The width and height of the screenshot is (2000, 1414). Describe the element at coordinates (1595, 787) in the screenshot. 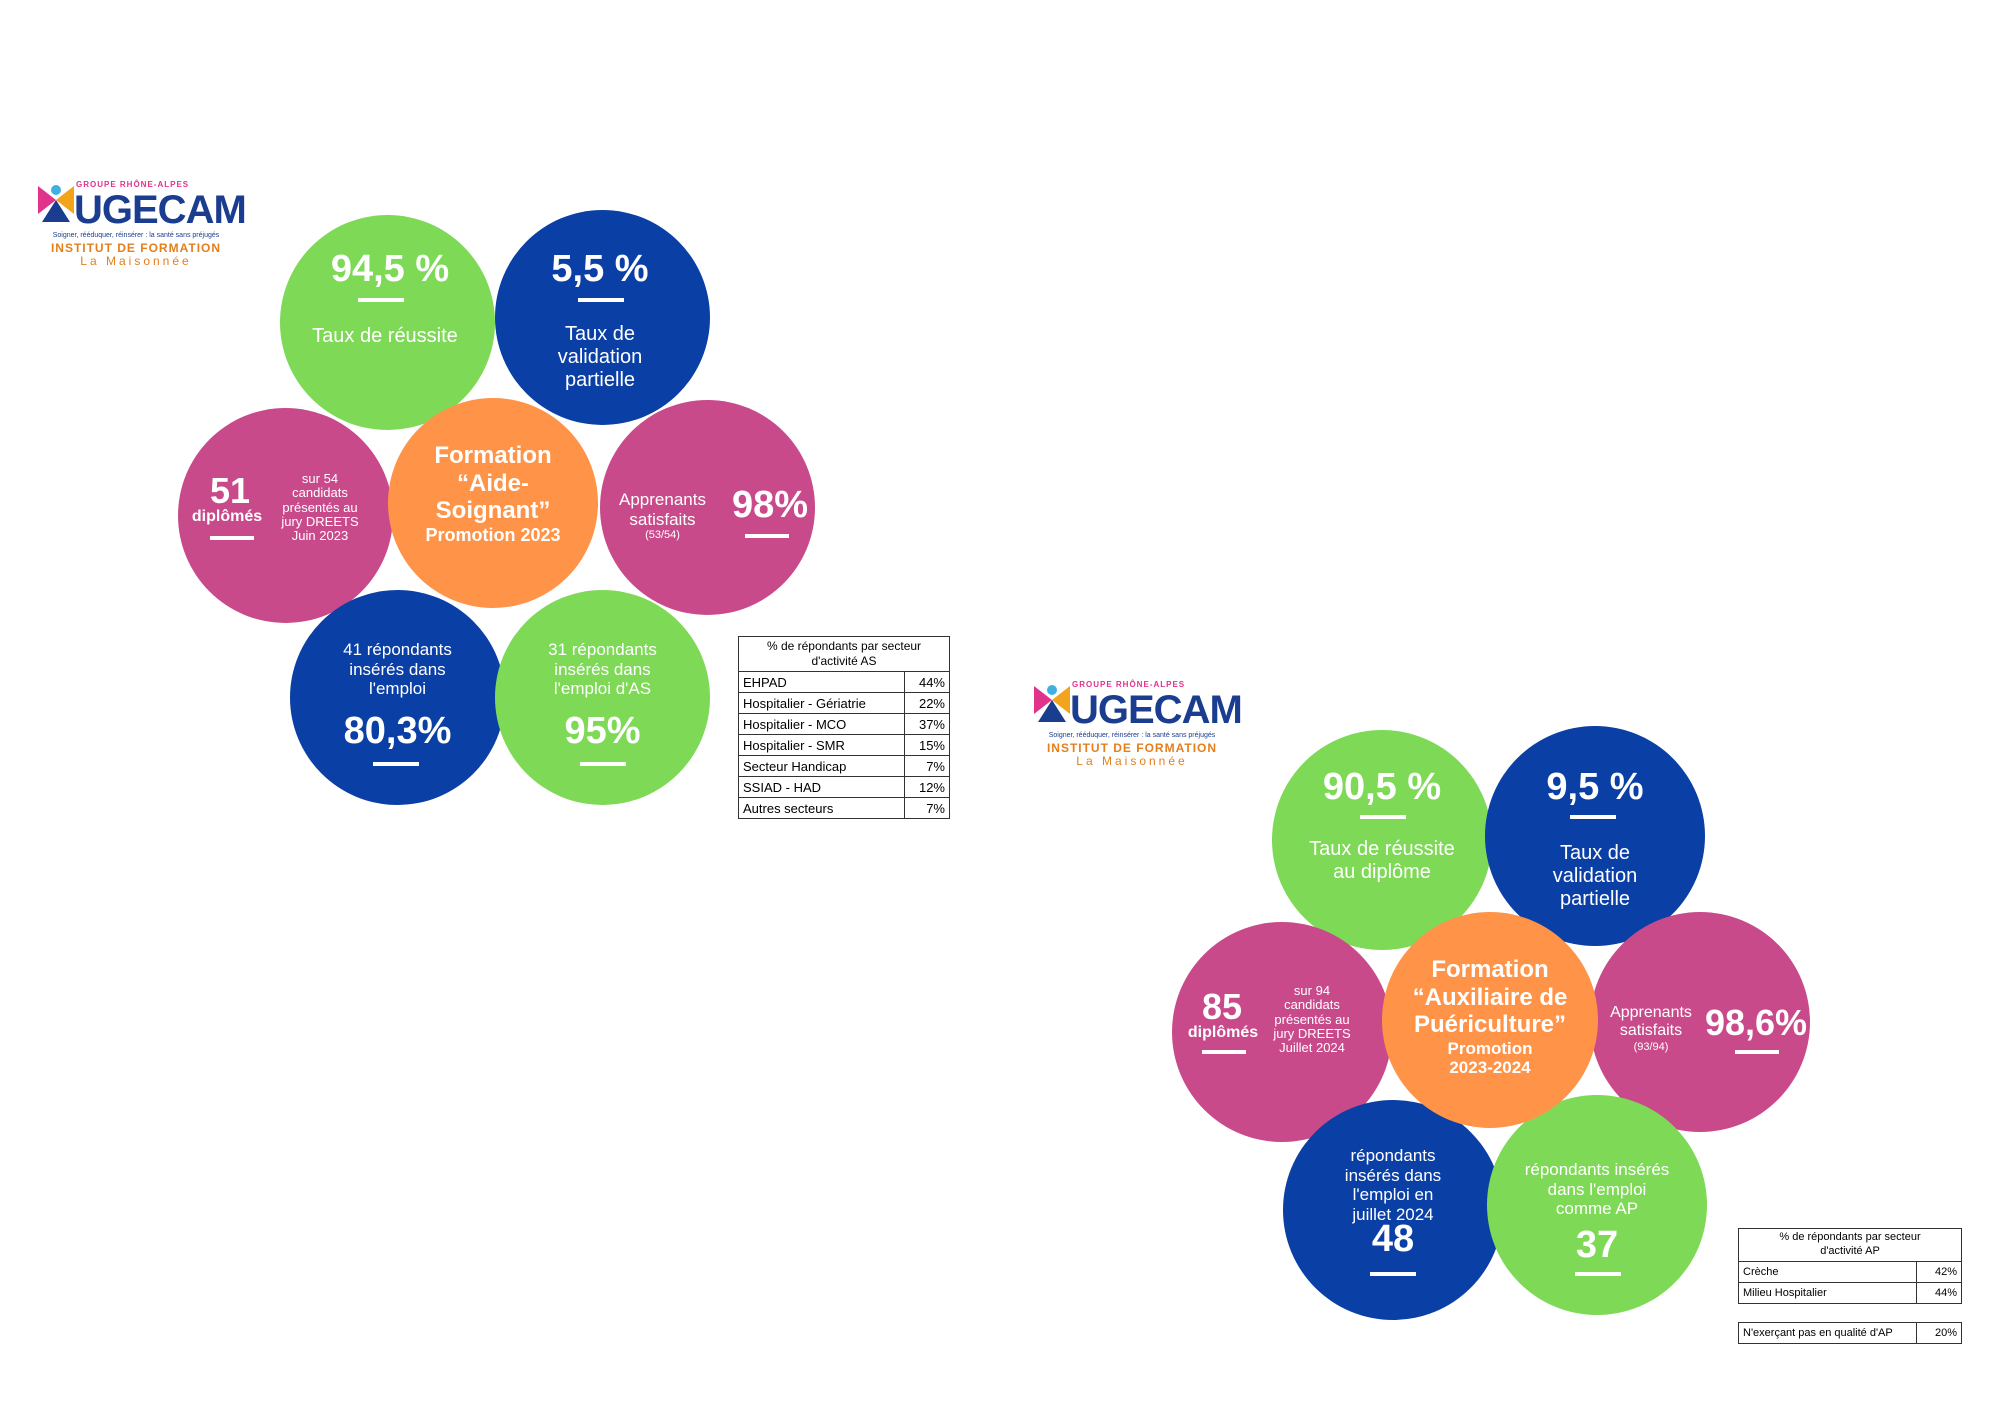

I see `validation-value: 9,5 %` at that location.